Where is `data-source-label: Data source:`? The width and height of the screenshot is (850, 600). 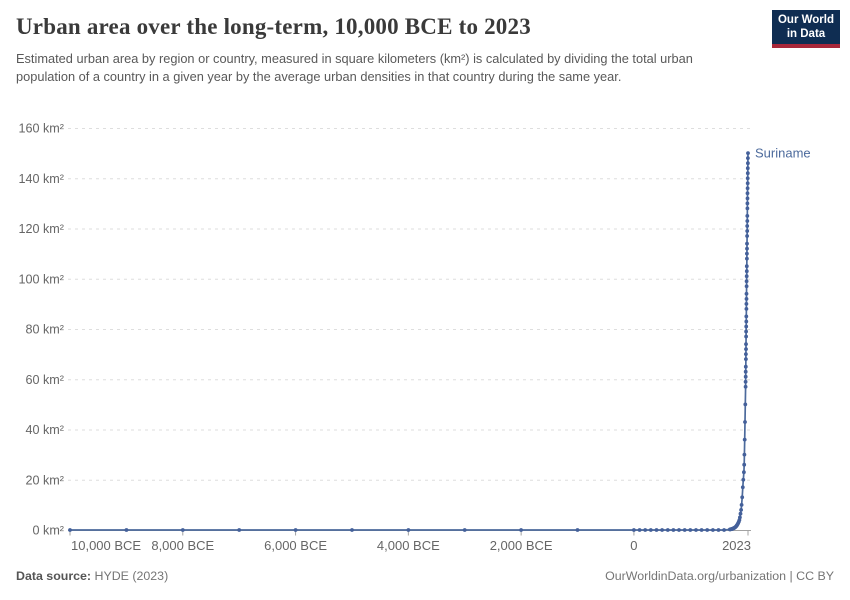
data-source-label: Data source: is located at coordinates (54, 576).